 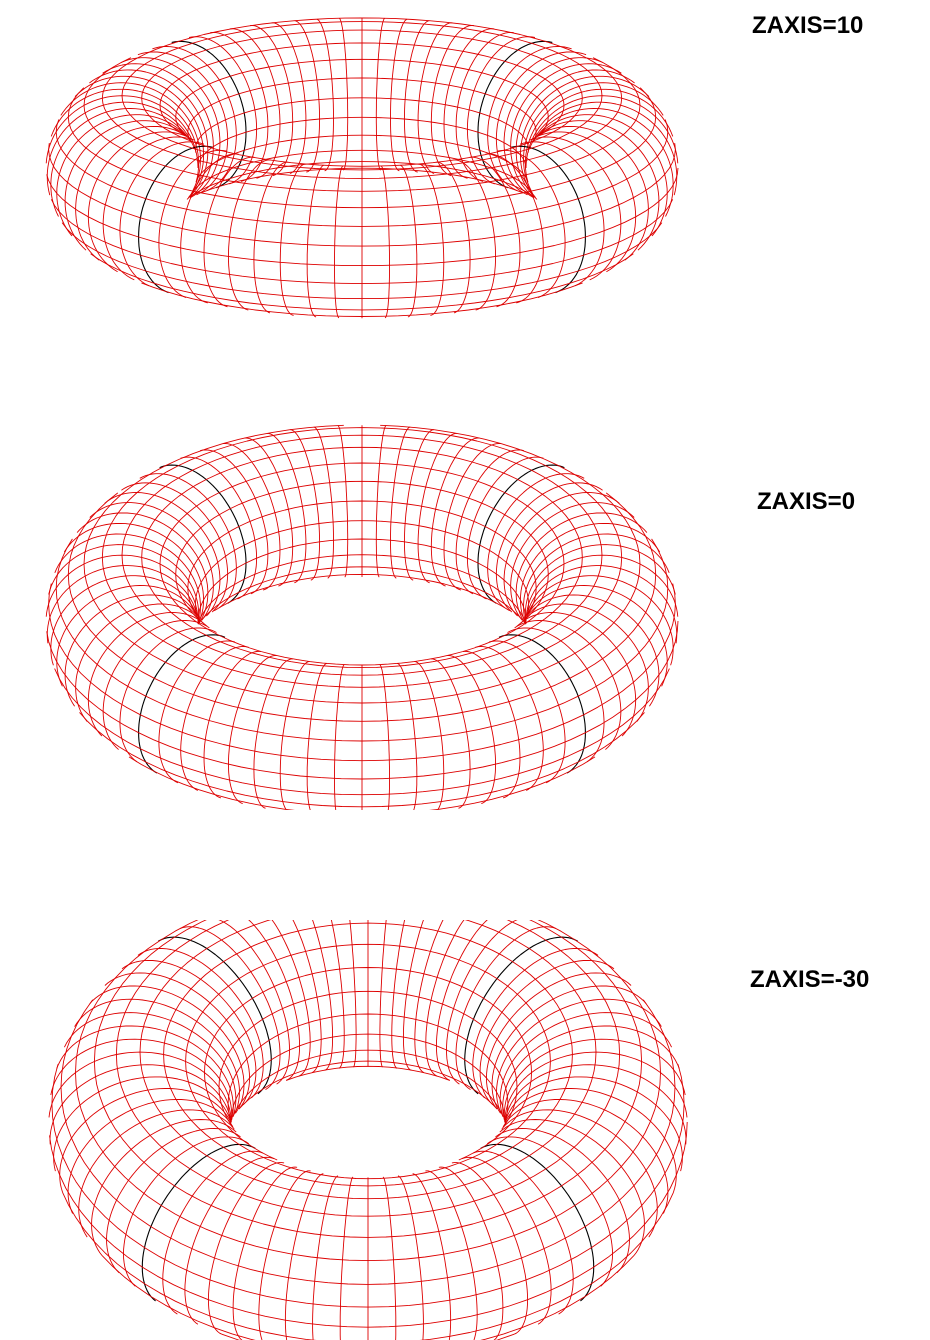 I want to click on torus-label-zaxis-10: ZAXIS=10, so click(x=808, y=25).